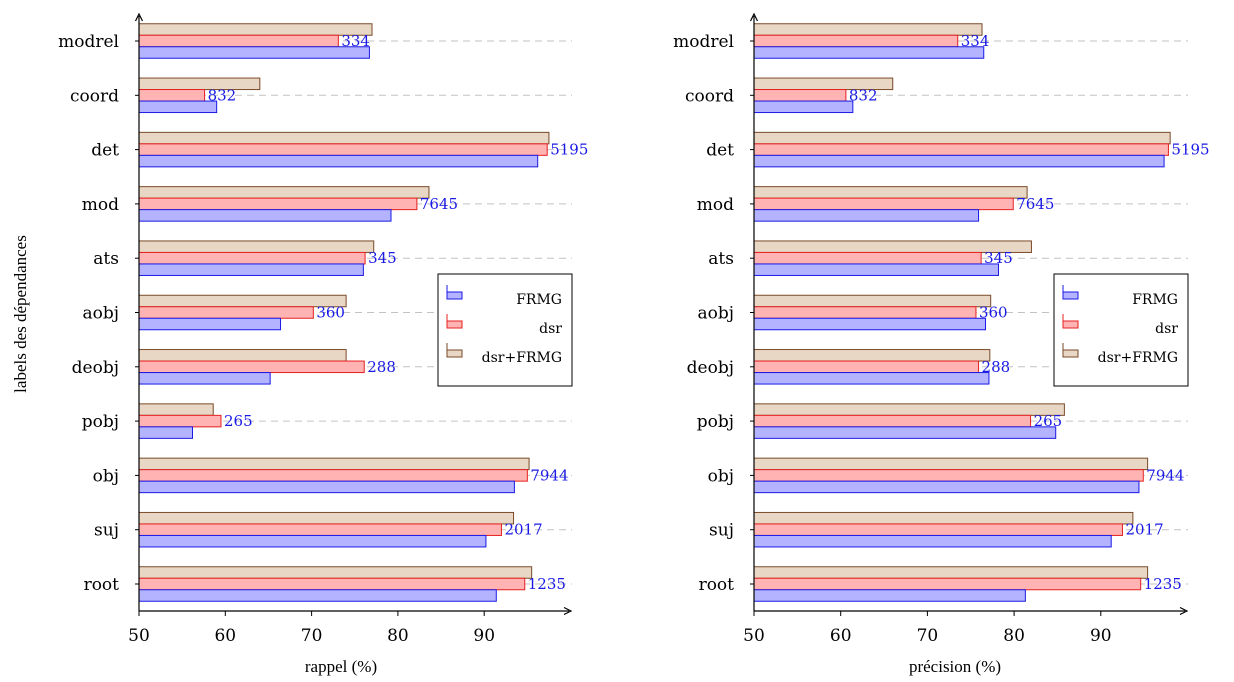 The height and width of the screenshot is (682, 1234). What do you see at coordinates (955, 666) in the screenshot?
I see `x-axis-label: précision (%)` at bounding box center [955, 666].